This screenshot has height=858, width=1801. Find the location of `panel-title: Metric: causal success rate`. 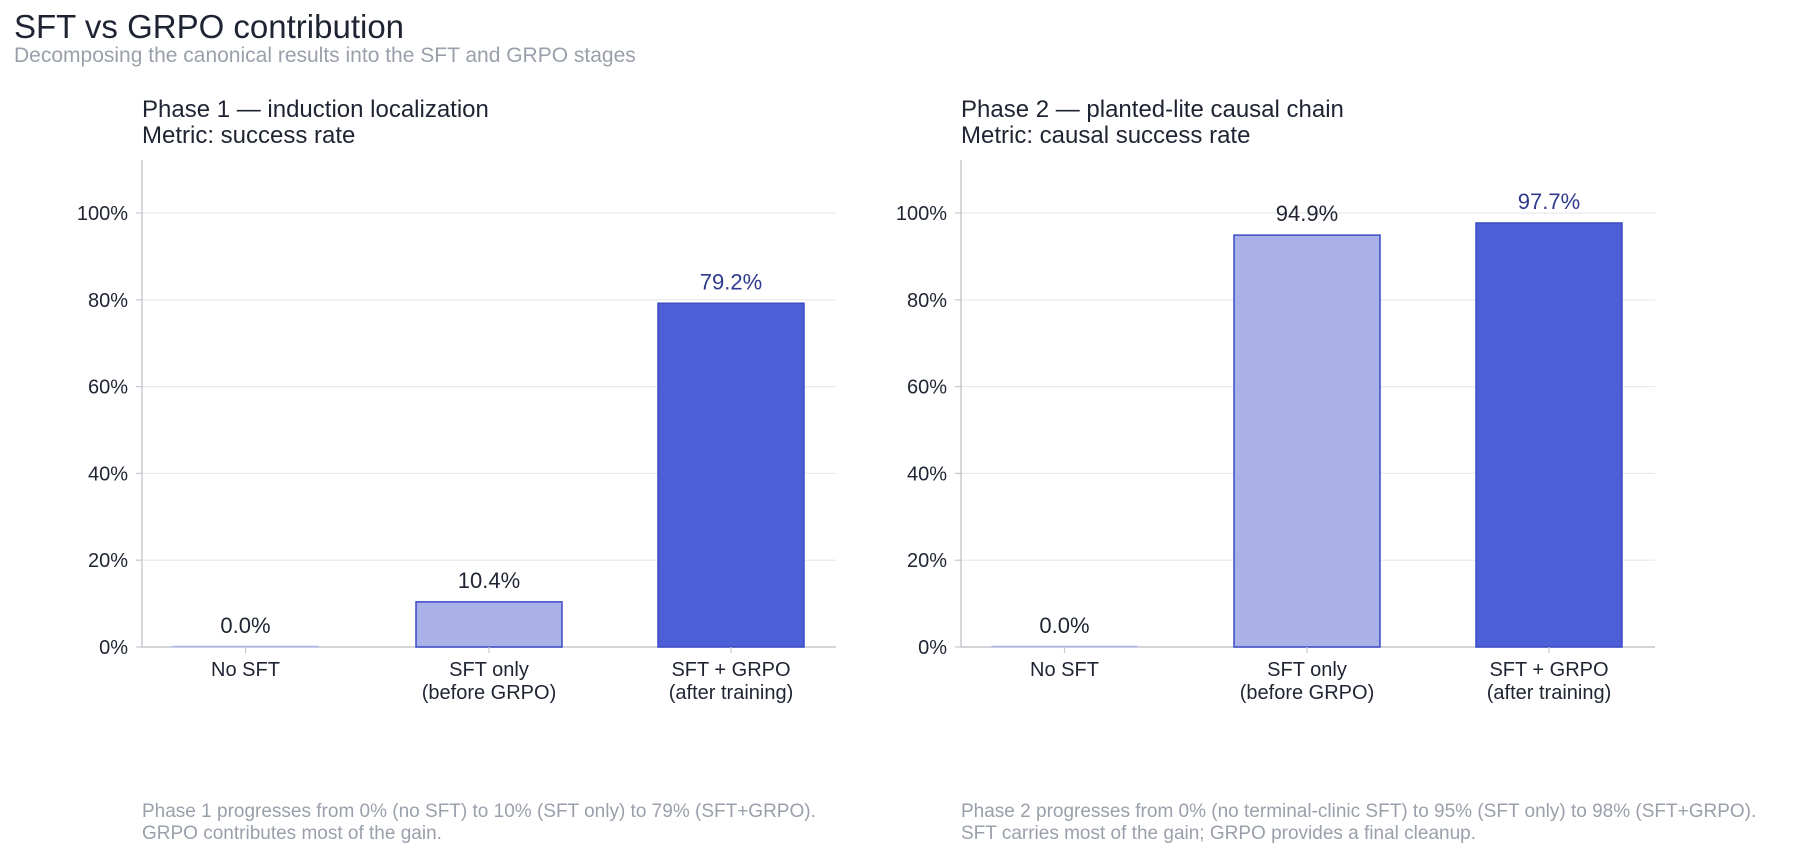

panel-title: Metric: causal success rate is located at coordinates (1105, 135).